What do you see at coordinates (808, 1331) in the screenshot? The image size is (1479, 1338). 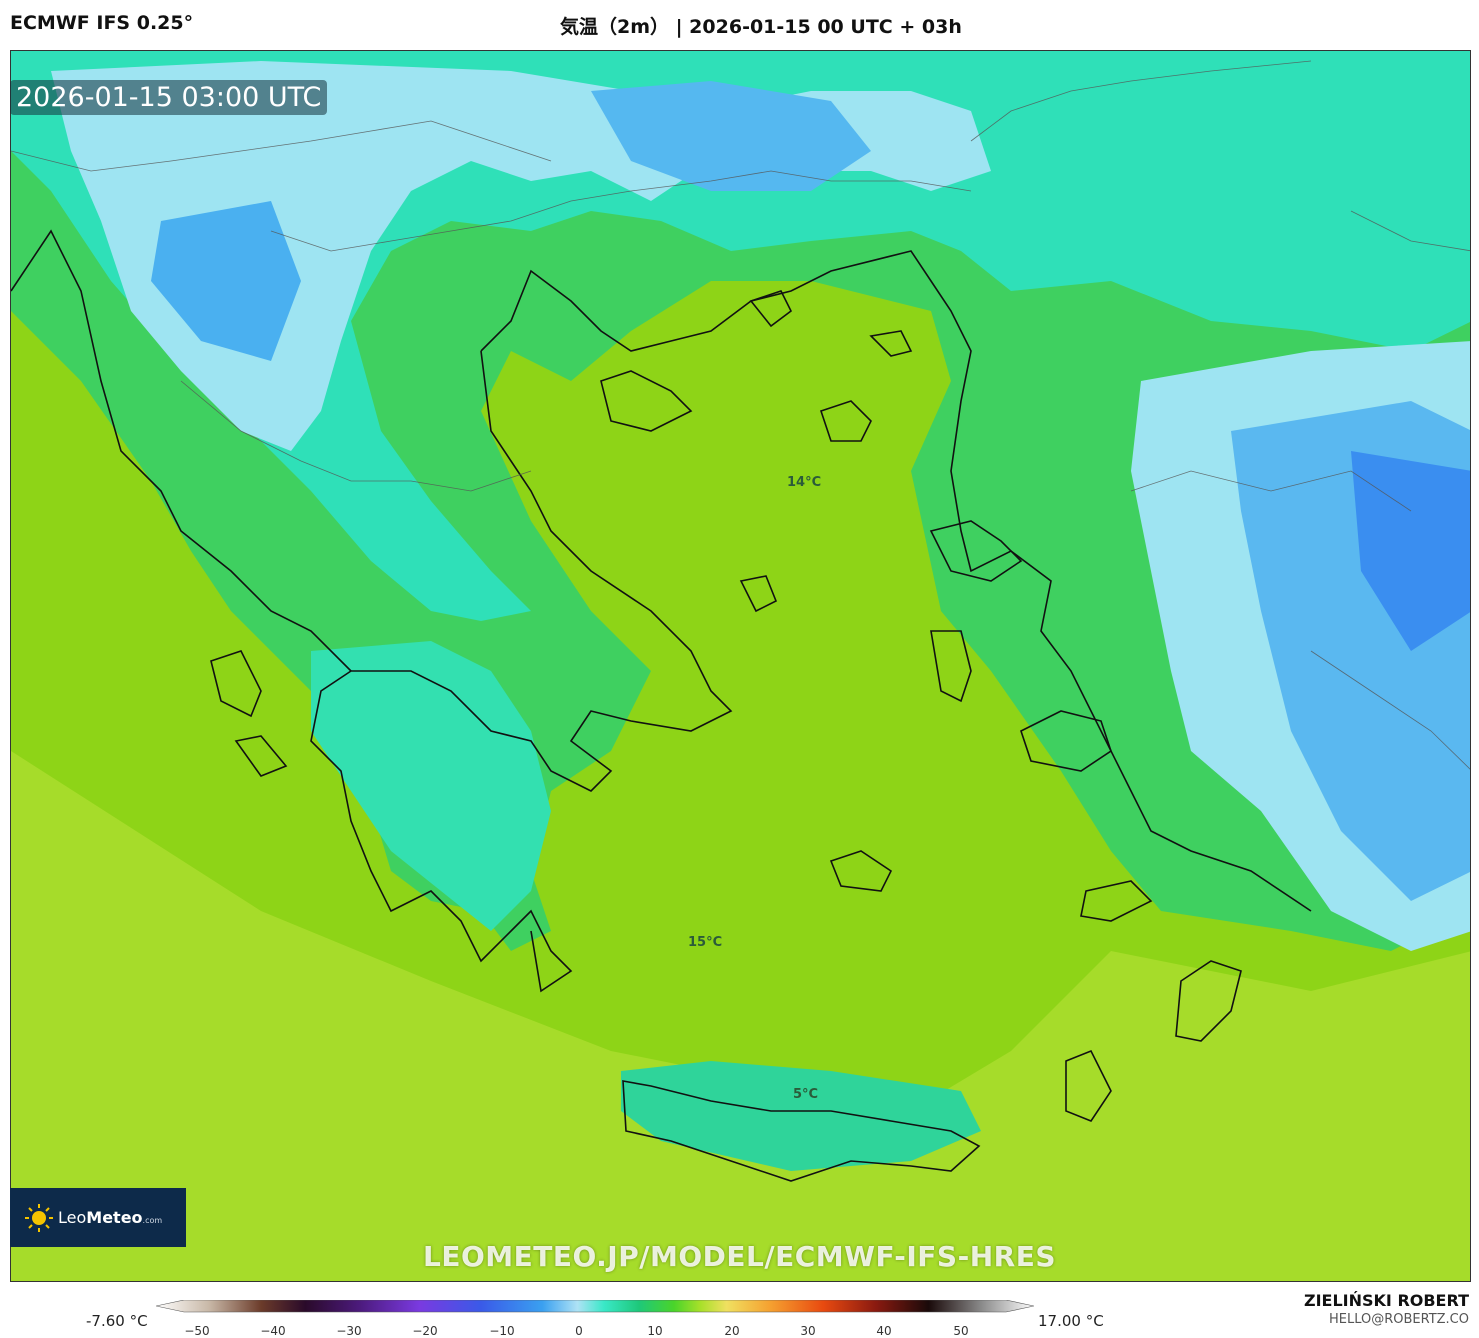 I see `colorbar-tick: 30` at bounding box center [808, 1331].